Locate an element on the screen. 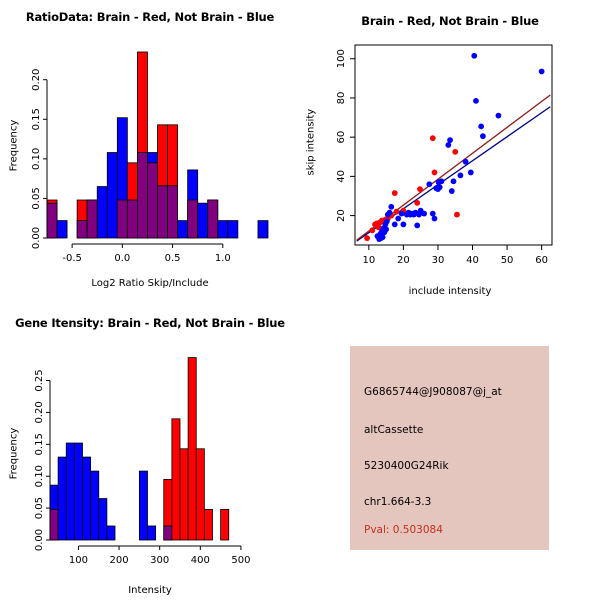  scatter-xlabel: include intensity is located at coordinates (450, 291).